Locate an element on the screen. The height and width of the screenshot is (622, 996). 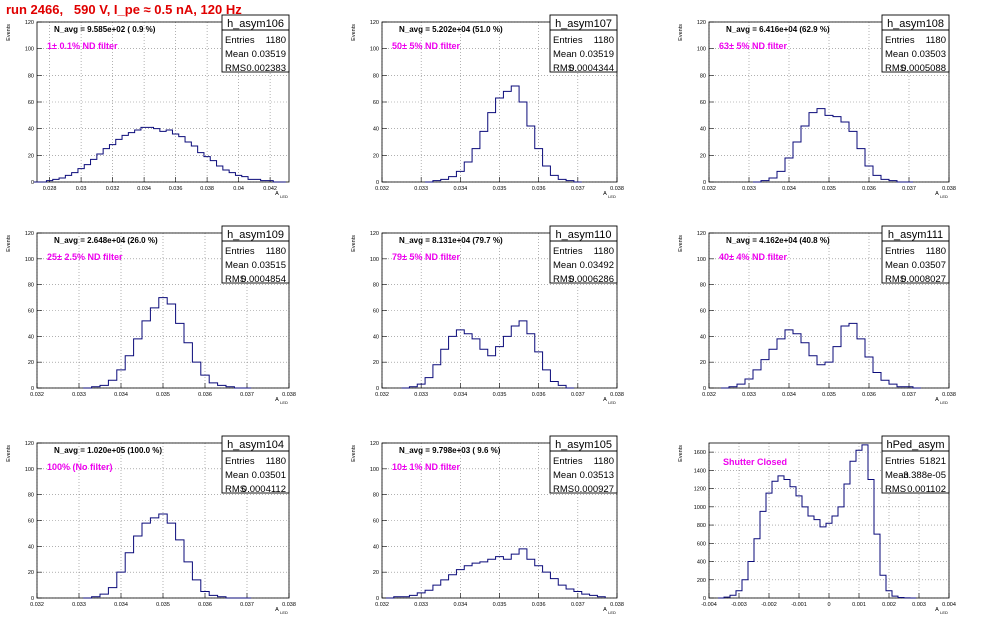
x-tick-label: 0 is located at coordinates (828, 605).